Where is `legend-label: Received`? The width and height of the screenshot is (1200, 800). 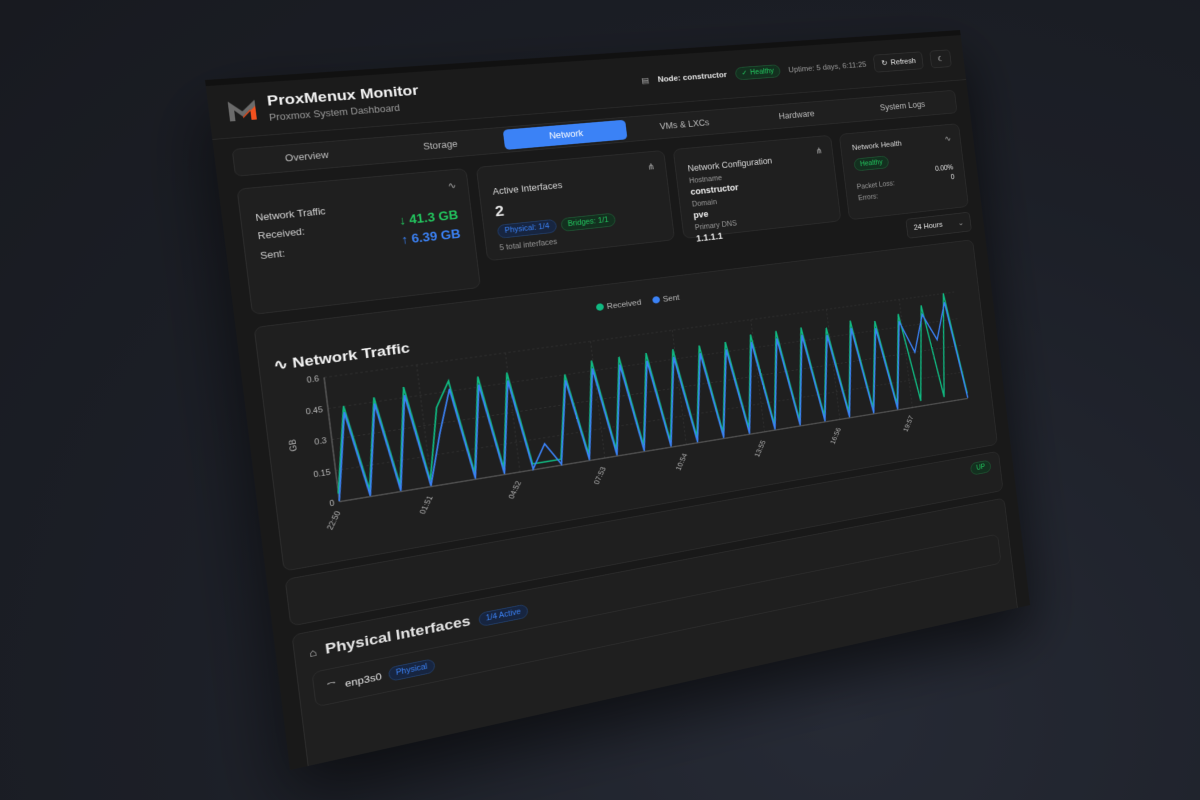
legend-label: Received is located at coordinates (623, 304).